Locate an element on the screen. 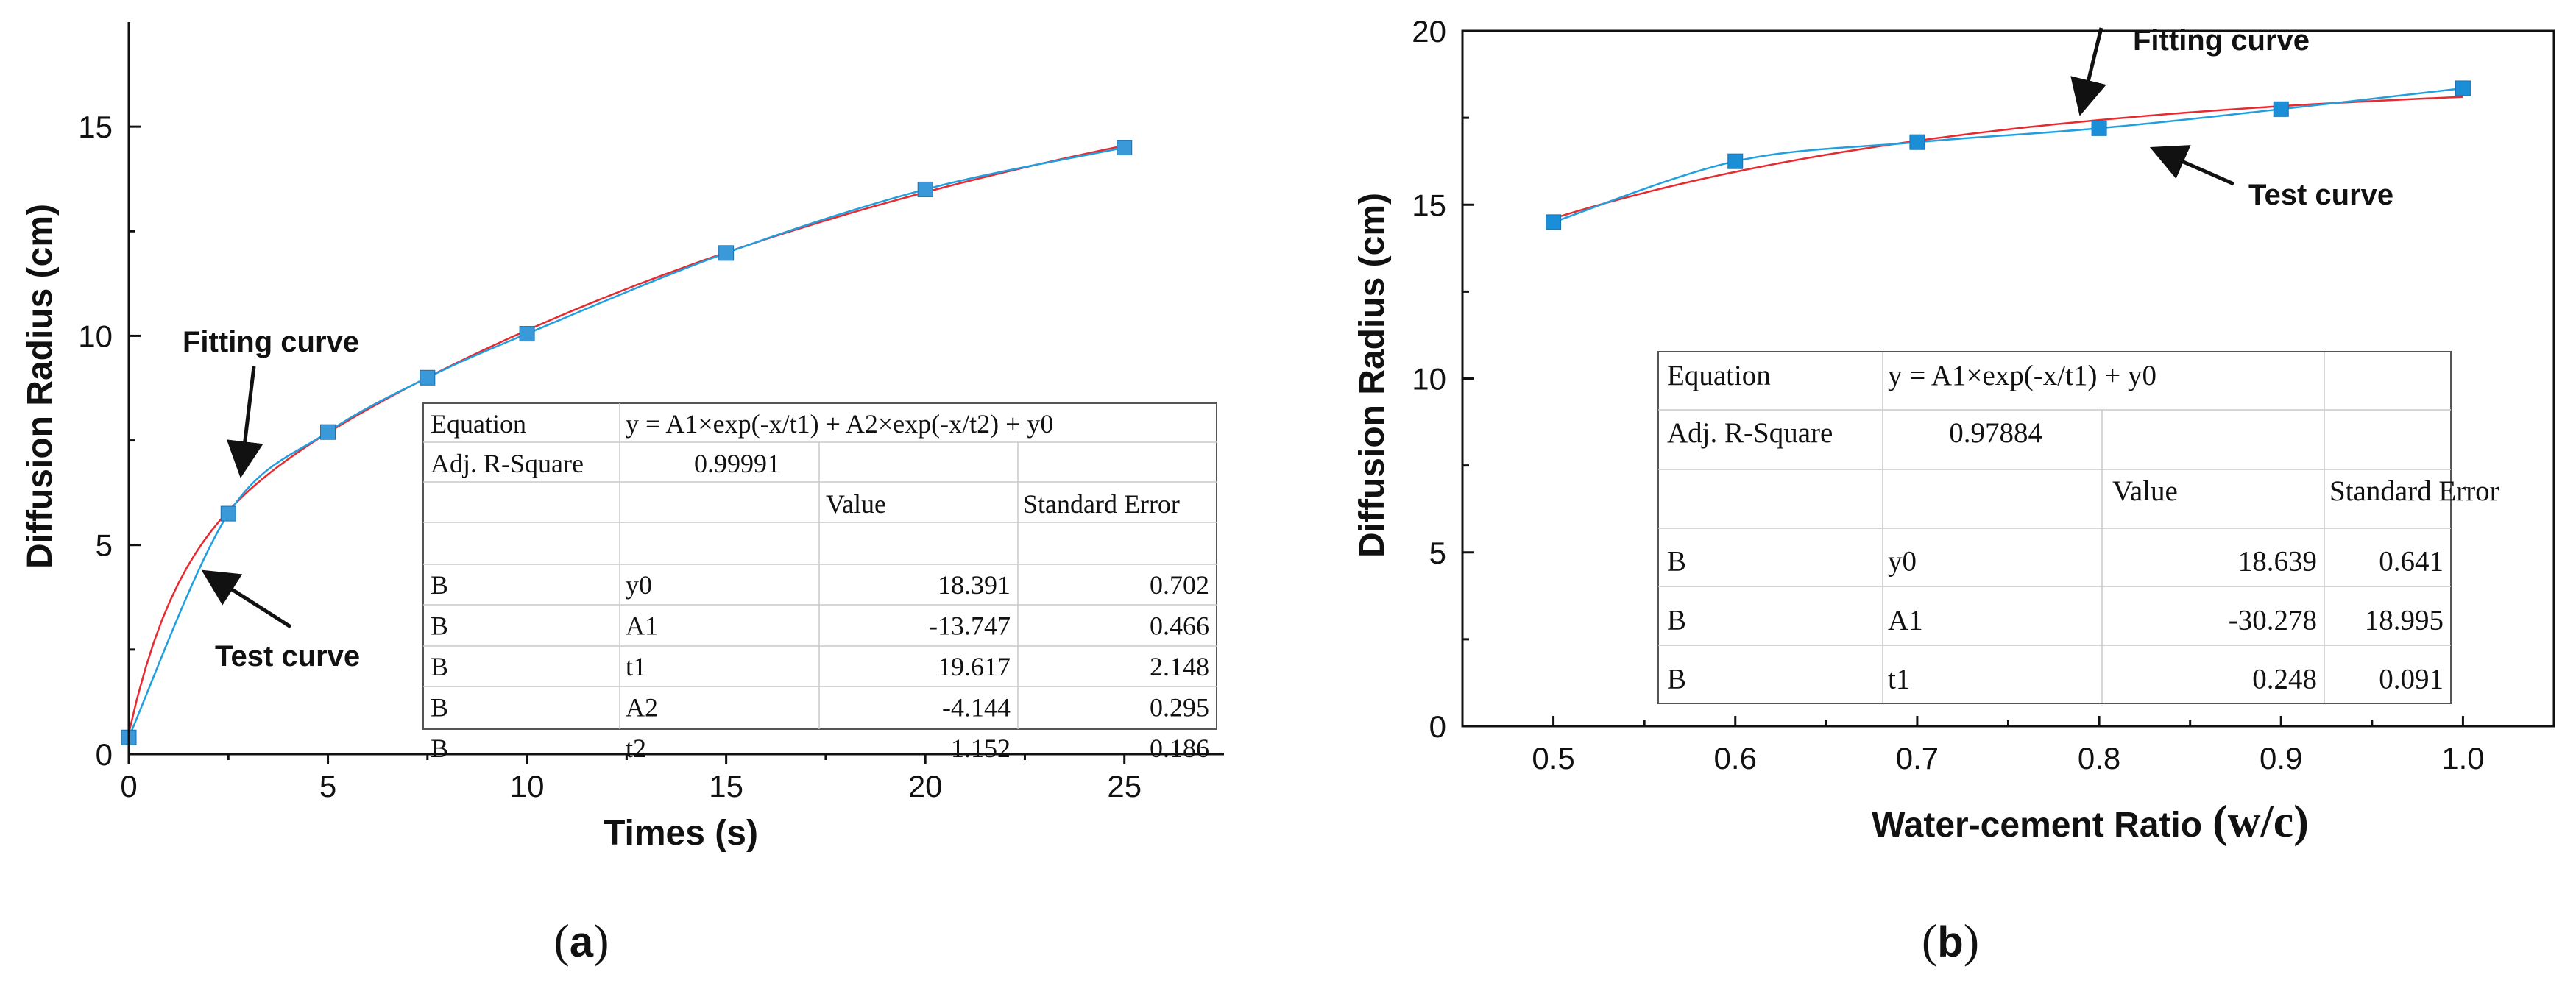  chart-b-adj-label: Adj. R-Square is located at coordinates (1750, 433).